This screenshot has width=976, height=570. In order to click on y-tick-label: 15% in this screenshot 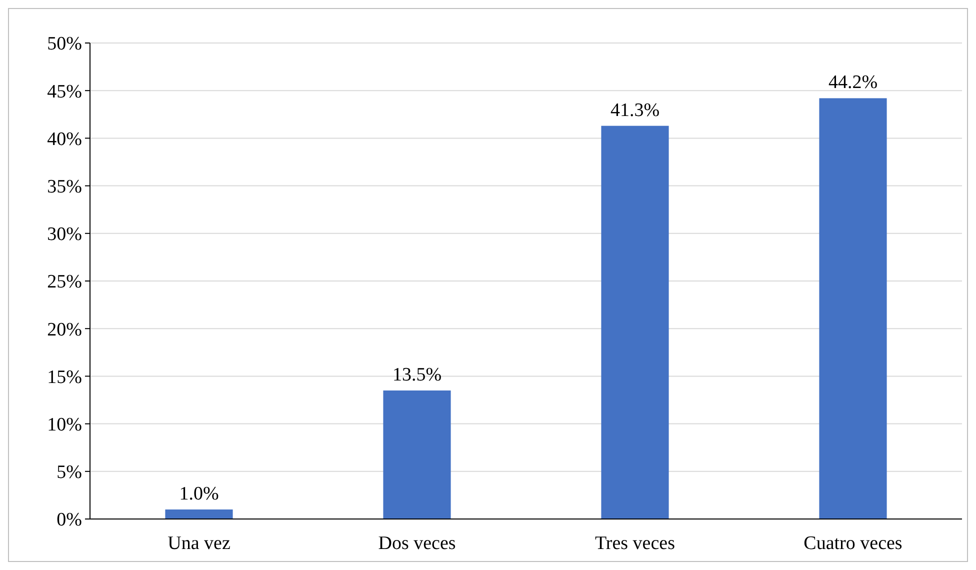, I will do `click(64, 377)`.